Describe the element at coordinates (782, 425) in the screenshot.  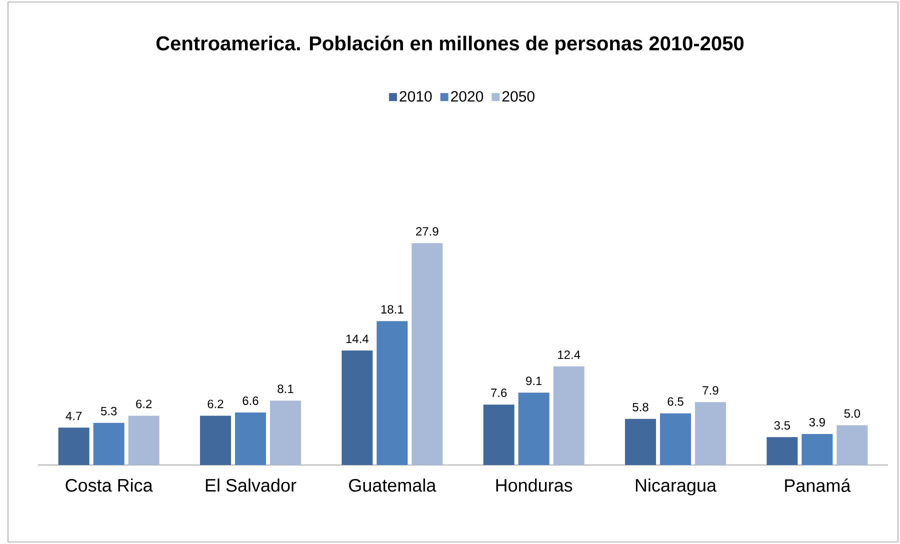
I see `data-label: 3.5` at that location.